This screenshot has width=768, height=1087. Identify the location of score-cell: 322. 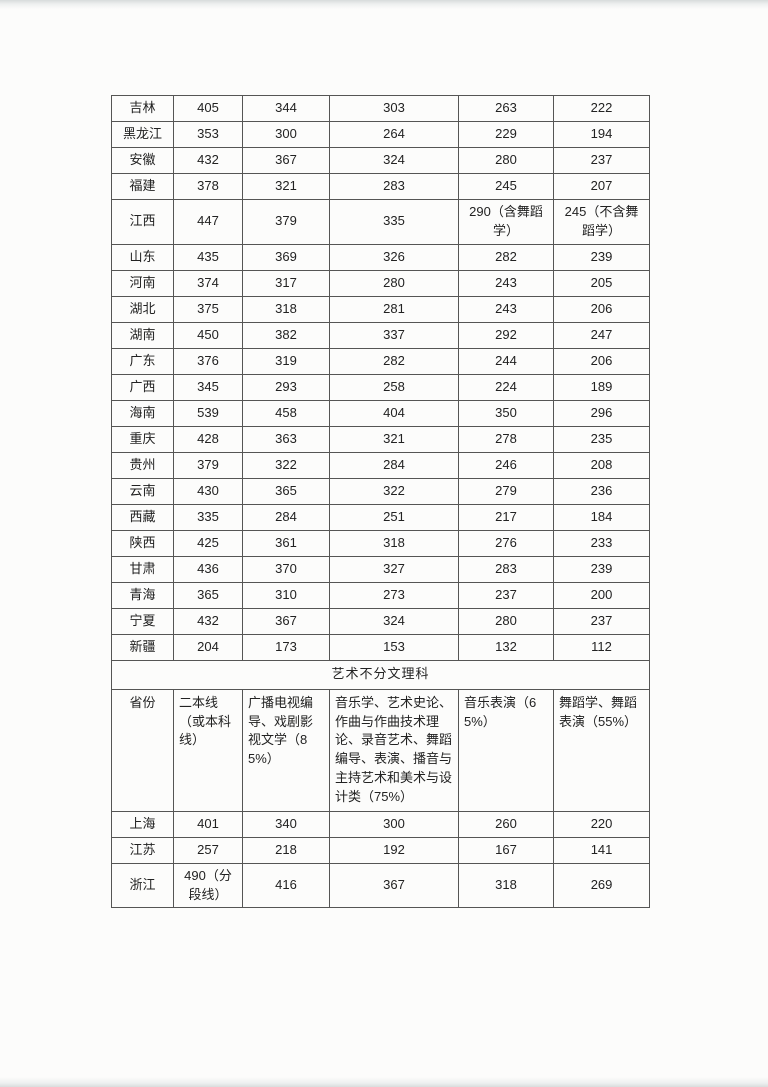
(394, 491).